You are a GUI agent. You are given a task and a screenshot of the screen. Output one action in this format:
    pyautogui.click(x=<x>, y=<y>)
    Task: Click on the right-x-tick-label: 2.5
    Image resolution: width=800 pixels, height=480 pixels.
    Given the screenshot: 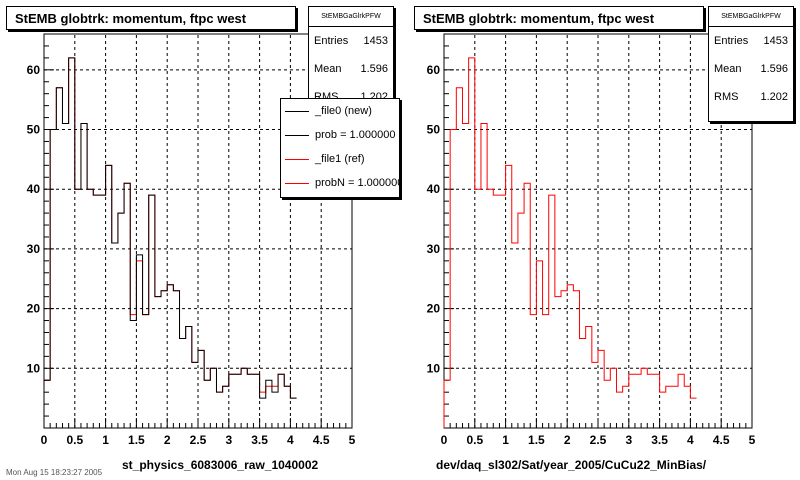 What is the action you would take?
    pyautogui.click(x=598, y=440)
    